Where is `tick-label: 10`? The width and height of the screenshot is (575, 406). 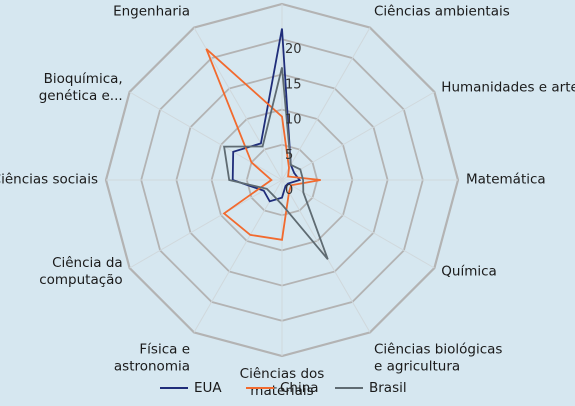 tick-label: 10 is located at coordinates (293, 120).